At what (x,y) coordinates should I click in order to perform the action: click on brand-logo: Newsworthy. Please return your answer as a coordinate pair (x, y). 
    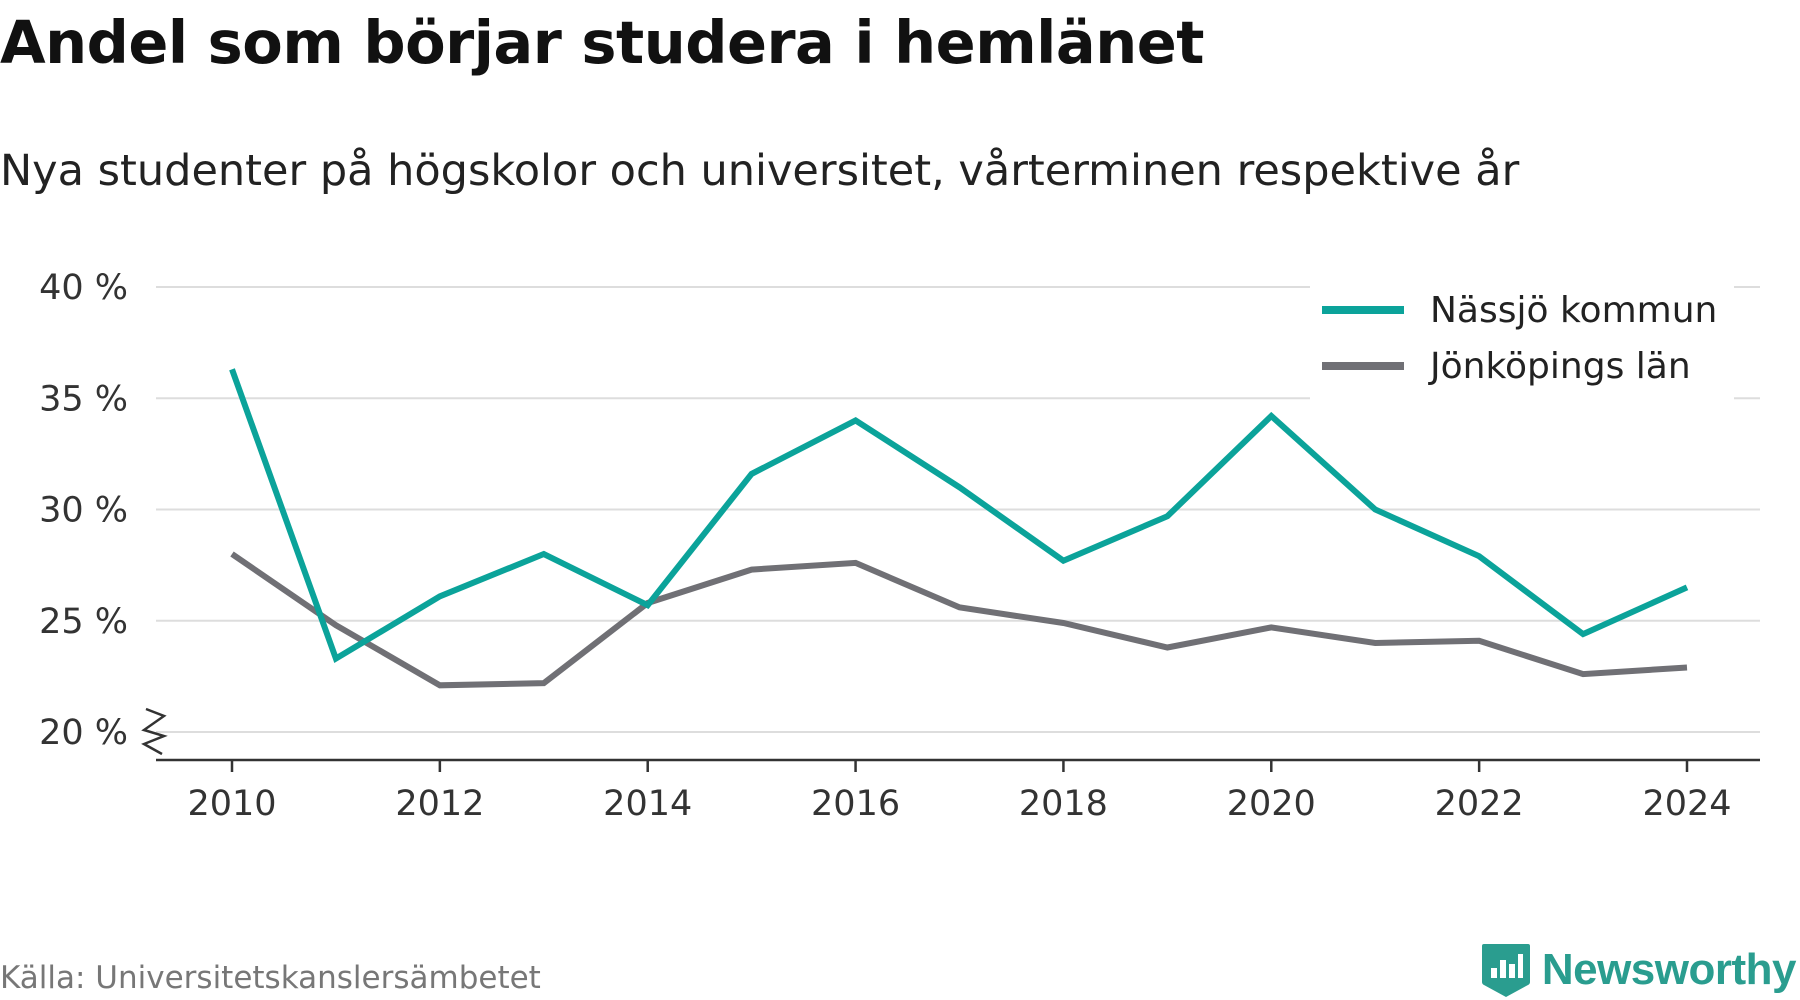
    Looking at the image, I should click on (1638, 970).